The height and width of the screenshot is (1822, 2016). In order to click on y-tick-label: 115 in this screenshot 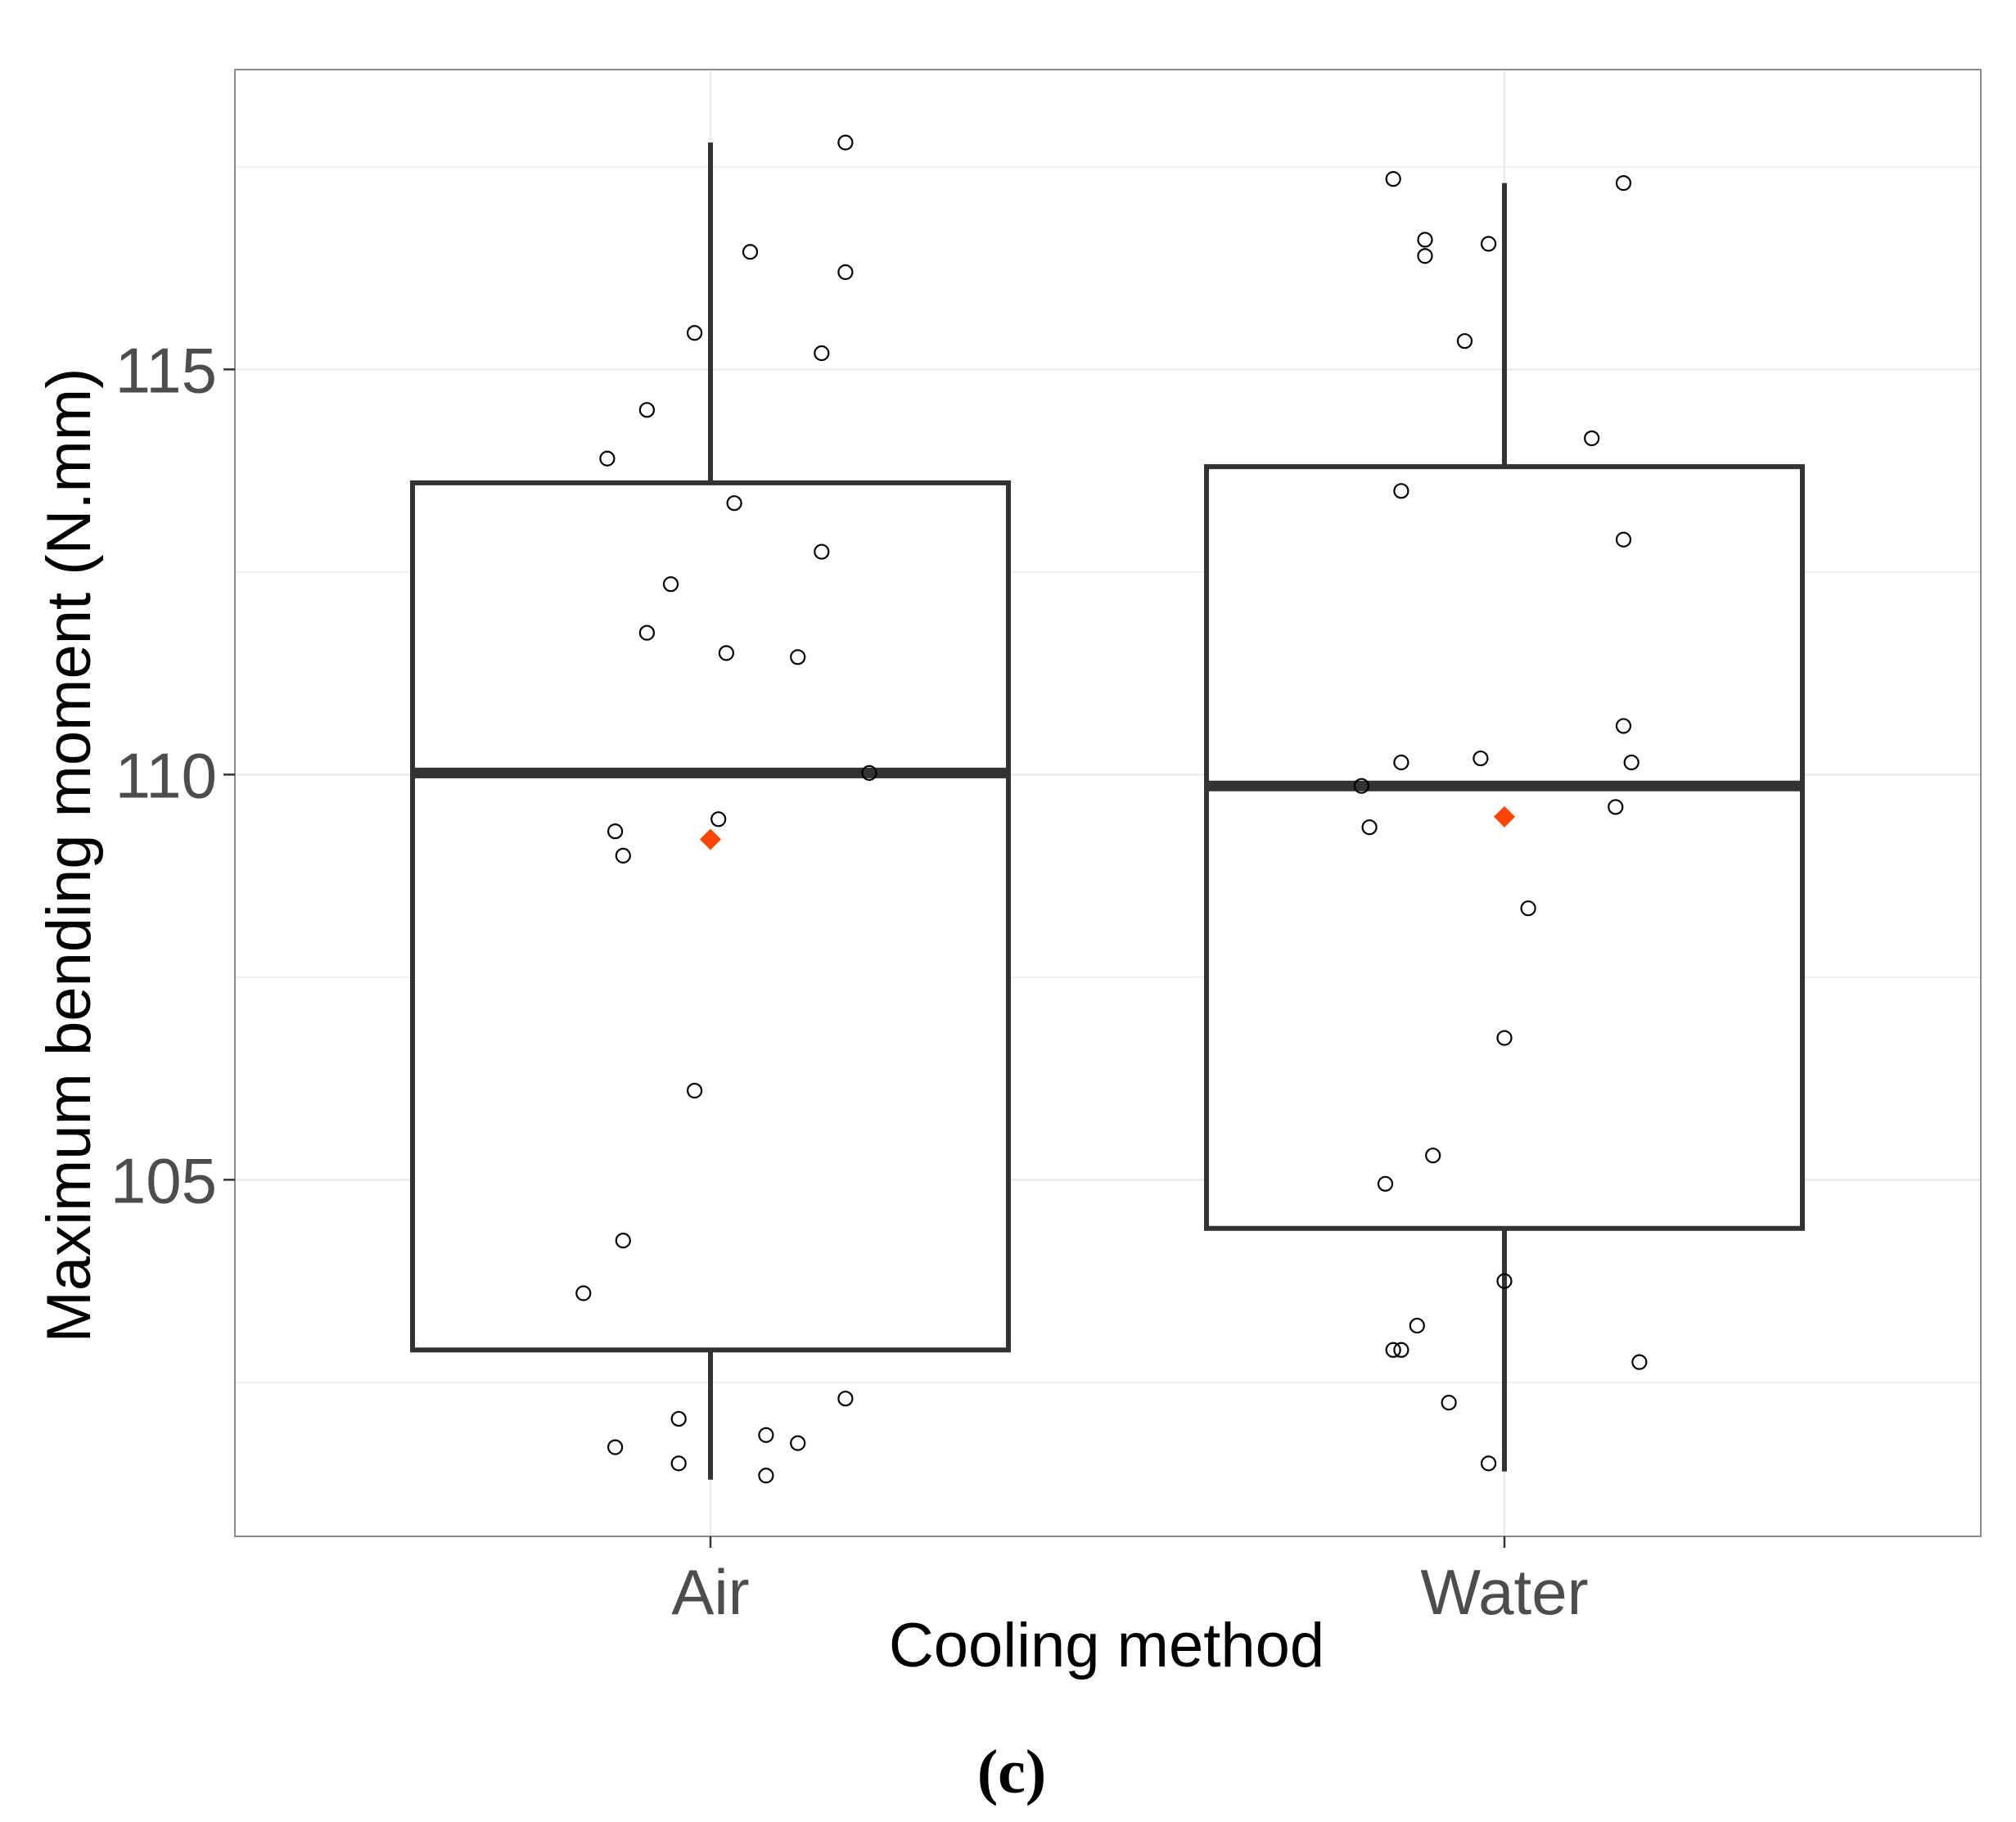, I will do `click(166, 370)`.